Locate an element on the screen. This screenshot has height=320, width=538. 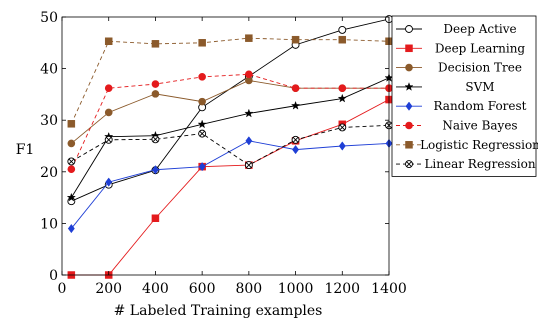
x-tick-label: 0 is located at coordinates (62, 289).